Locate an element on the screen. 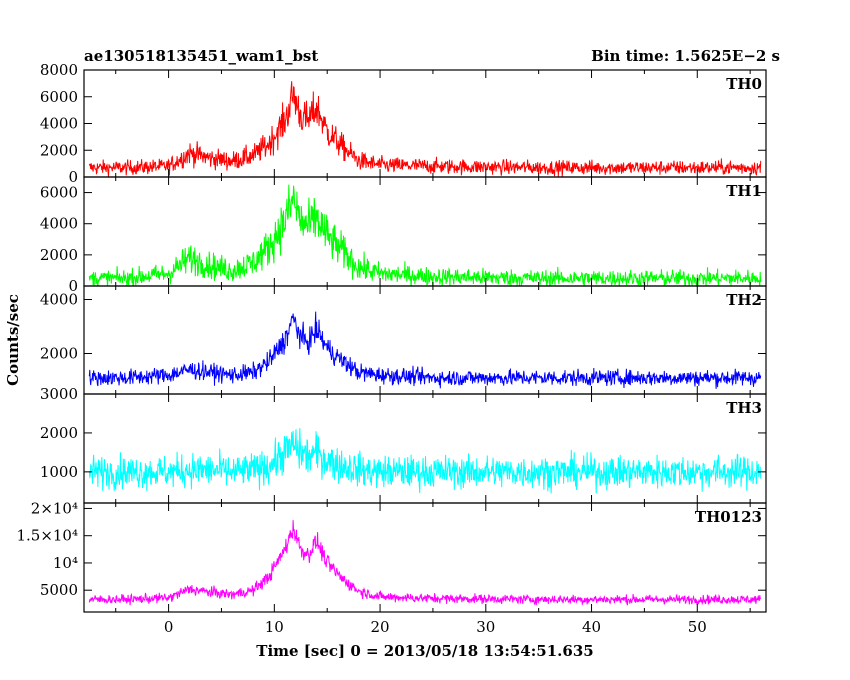 This screenshot has width=850, height=680. bin-time-label: Bin time: 1.5625E−2 s is located at coordinates (685, 56).